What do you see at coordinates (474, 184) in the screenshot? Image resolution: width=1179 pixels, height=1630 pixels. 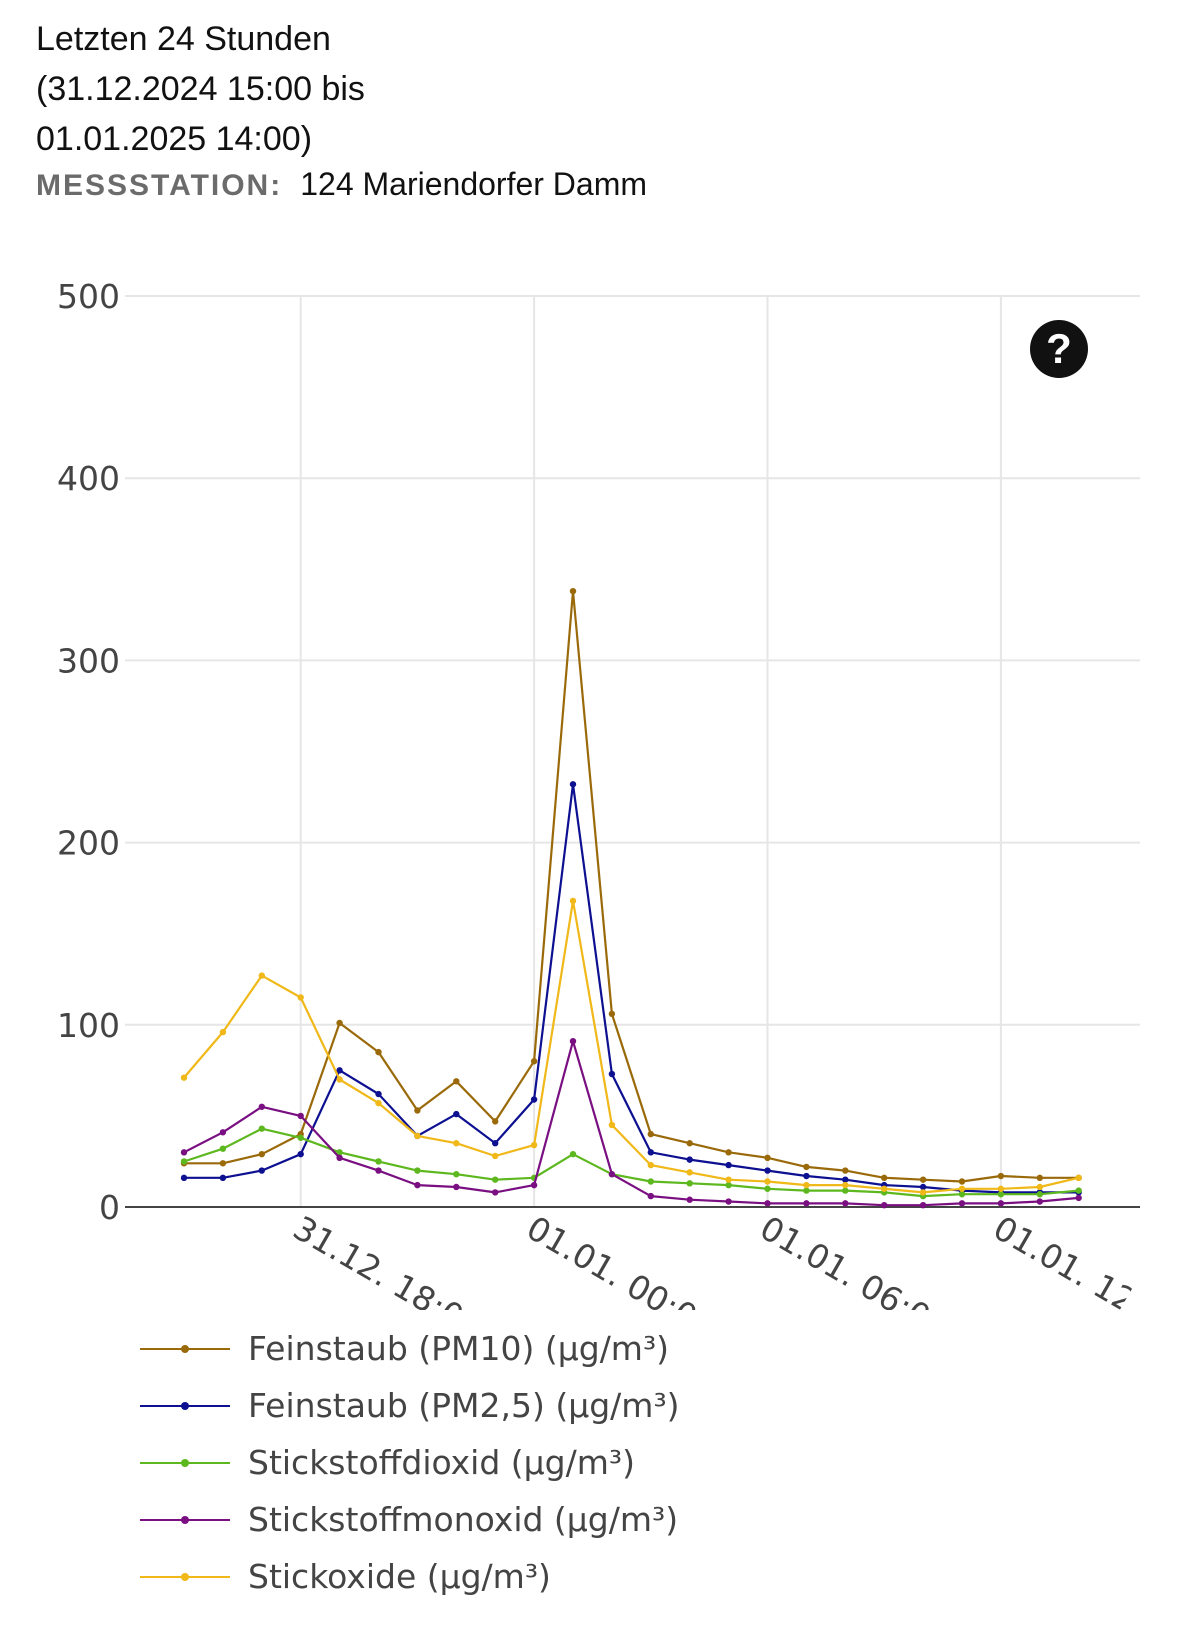 I see `station-value: 124 Mariendorfer Damm` at bounding box center [474, 184].